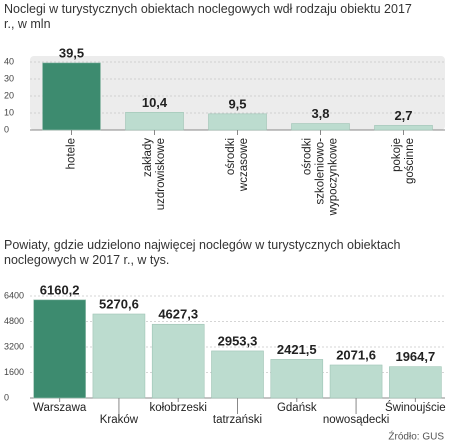  What do you see at coordinates (178, 408) in the screenshot?
I see `x-tick-label: kołobrzeski` at bounding box center [178, 408].